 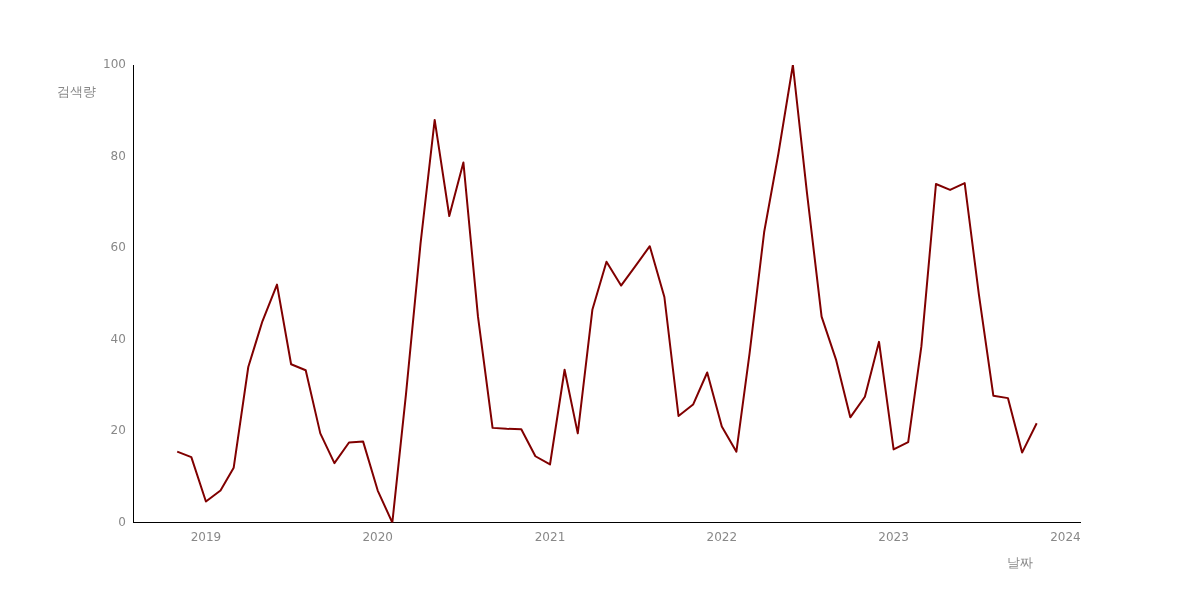 I want to click on x-axis-title: 날짜, so click(x=1020, y=562).